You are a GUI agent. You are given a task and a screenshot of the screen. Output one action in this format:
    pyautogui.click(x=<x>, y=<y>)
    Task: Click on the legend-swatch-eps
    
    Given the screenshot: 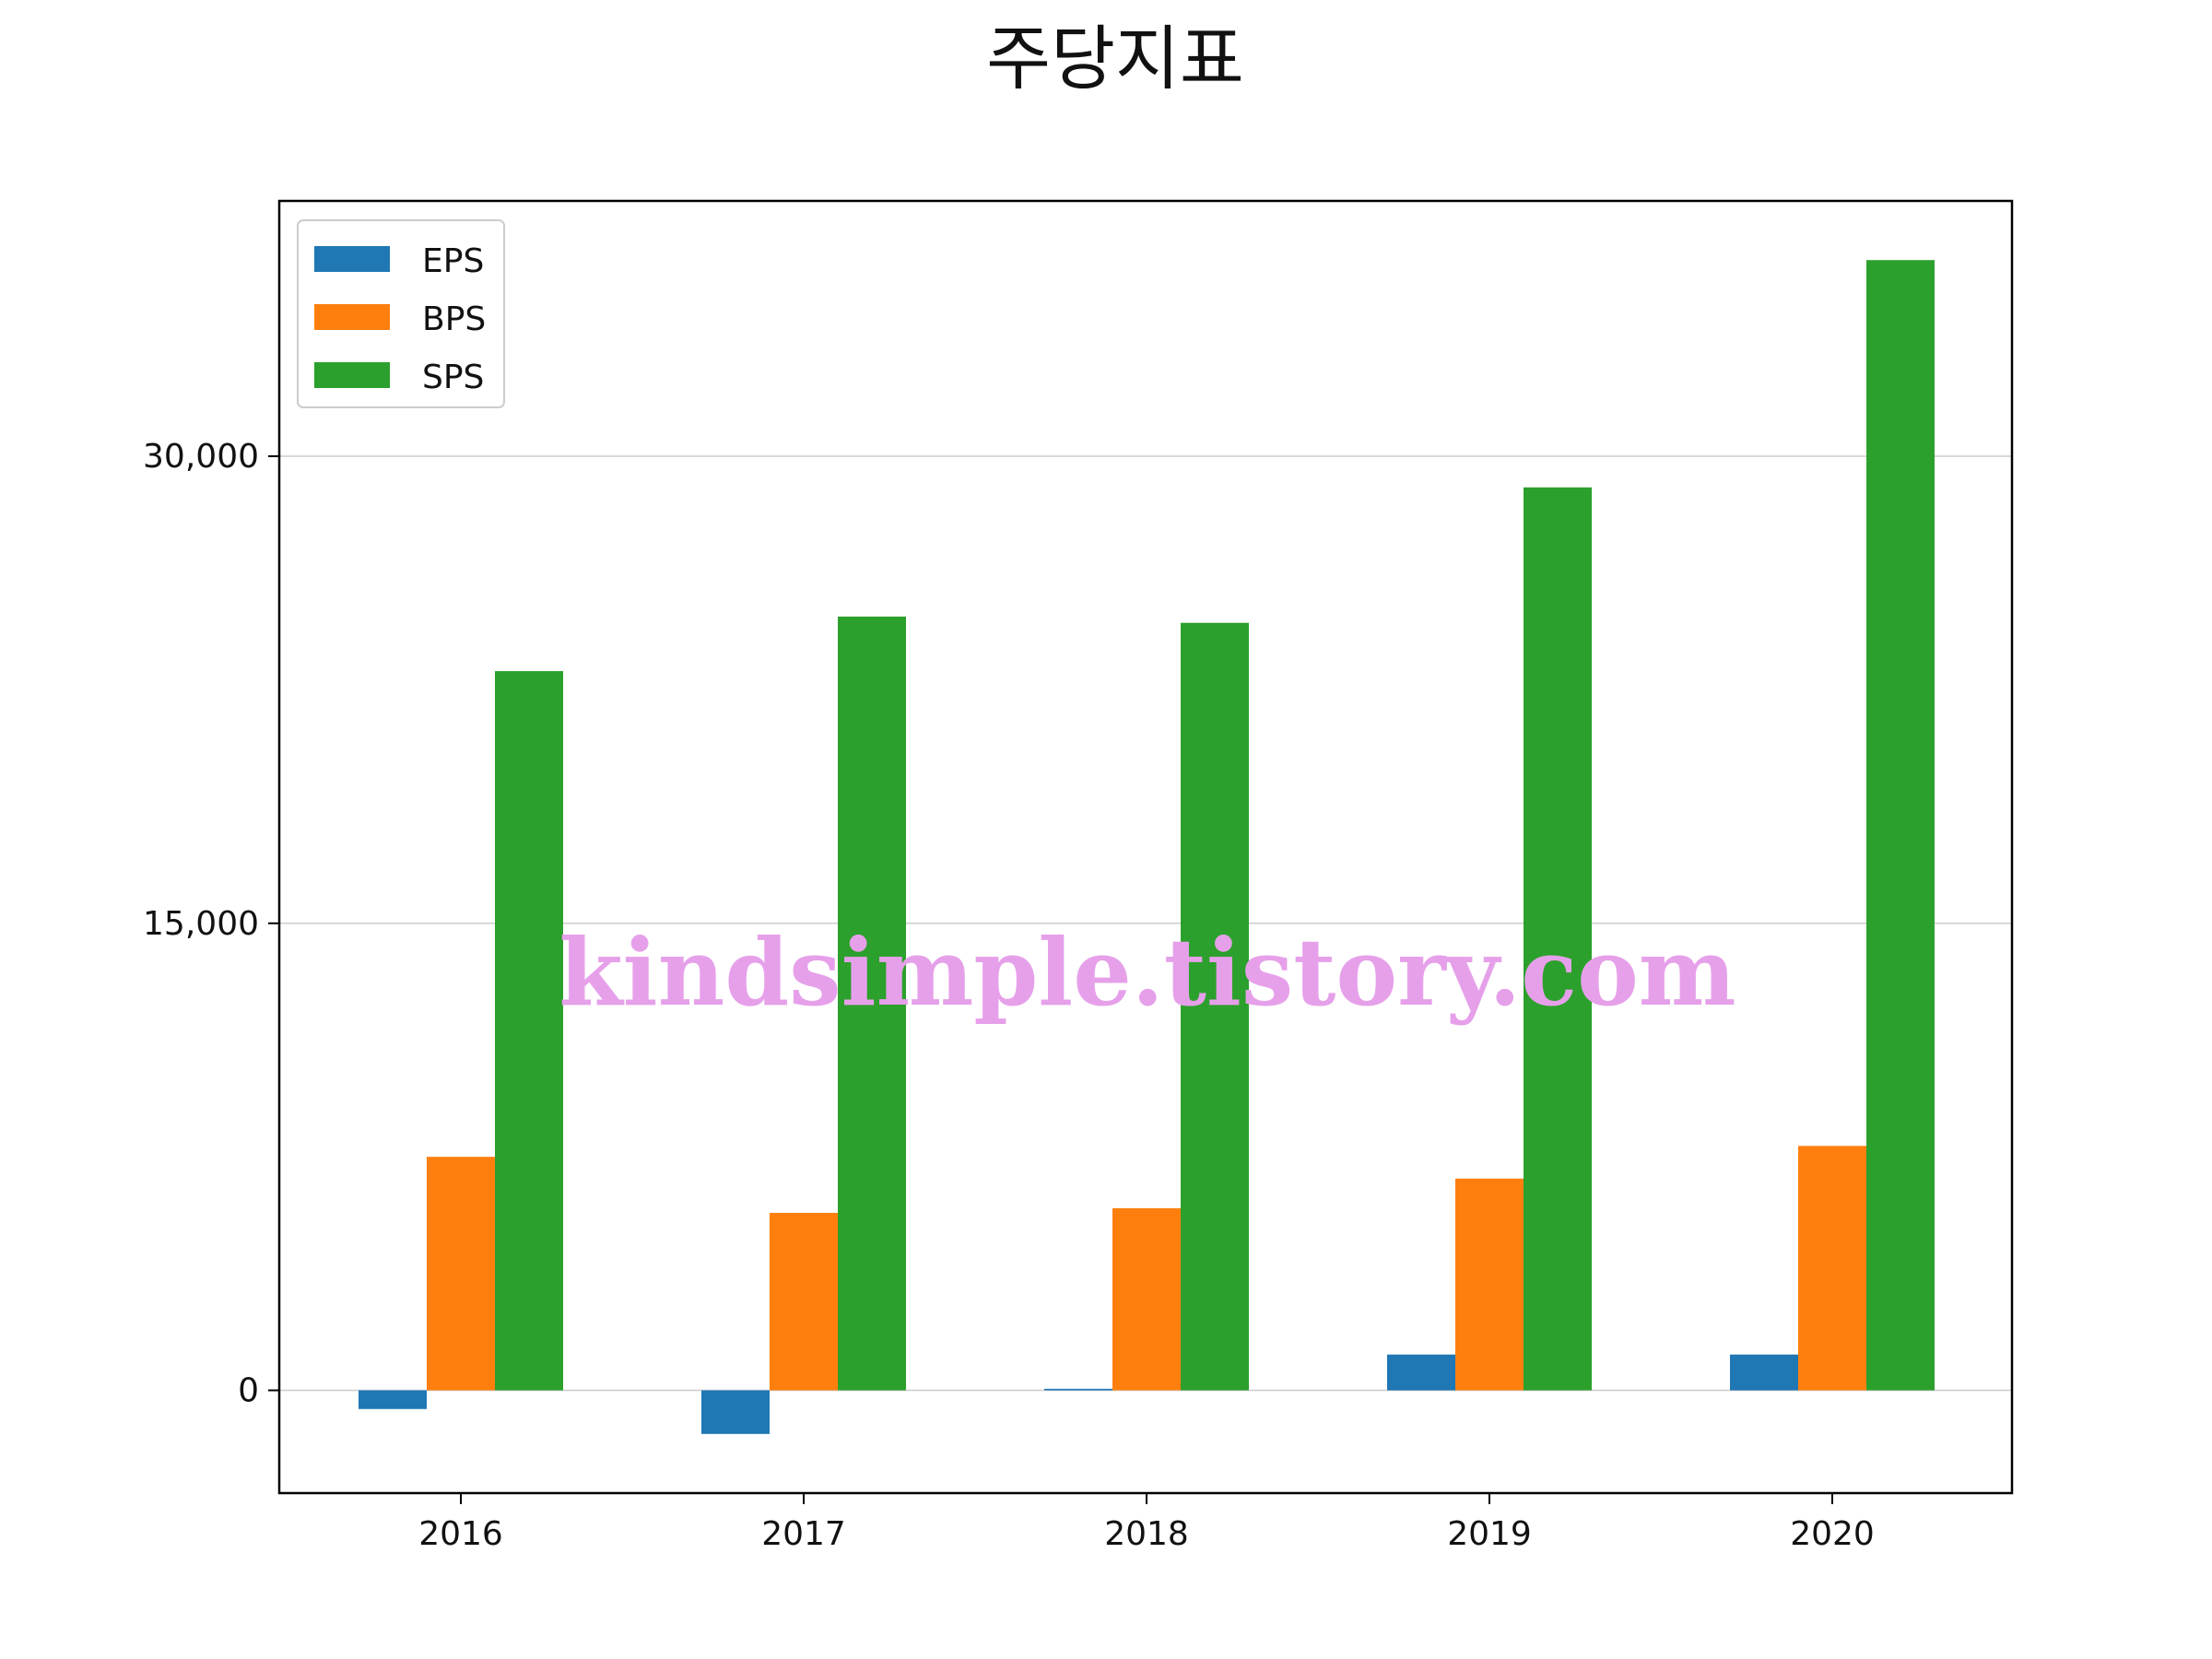 What is the action you would take?
    pyautogui.click(x=352, y=259)
    